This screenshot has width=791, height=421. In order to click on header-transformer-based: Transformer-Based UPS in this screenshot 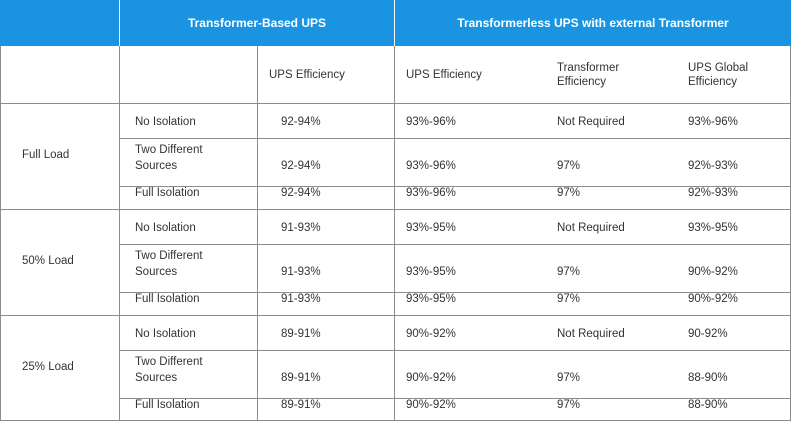, I will do `click(256, 23)`.